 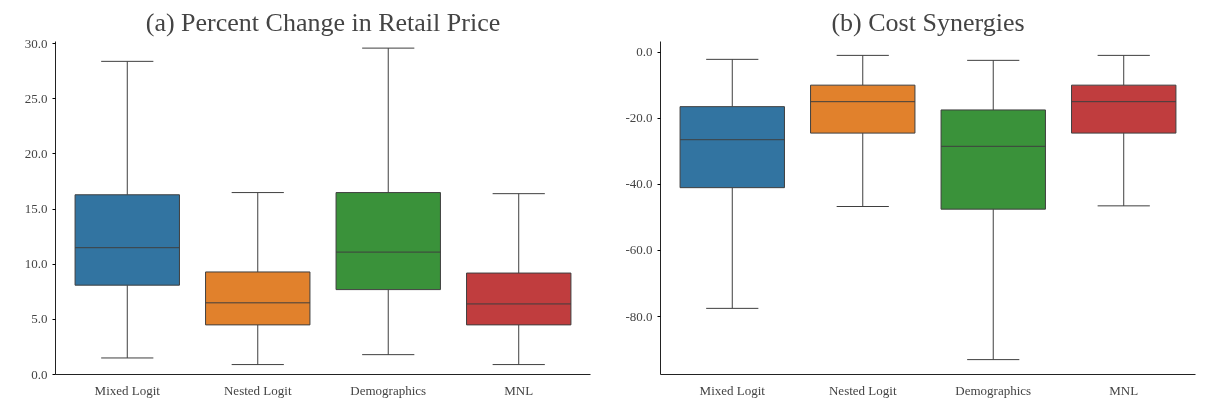 What do you see at coordinates (36, 153) in the screenshot?
I see `y-tick-label: 20.0` at bounding box center [36, 153].